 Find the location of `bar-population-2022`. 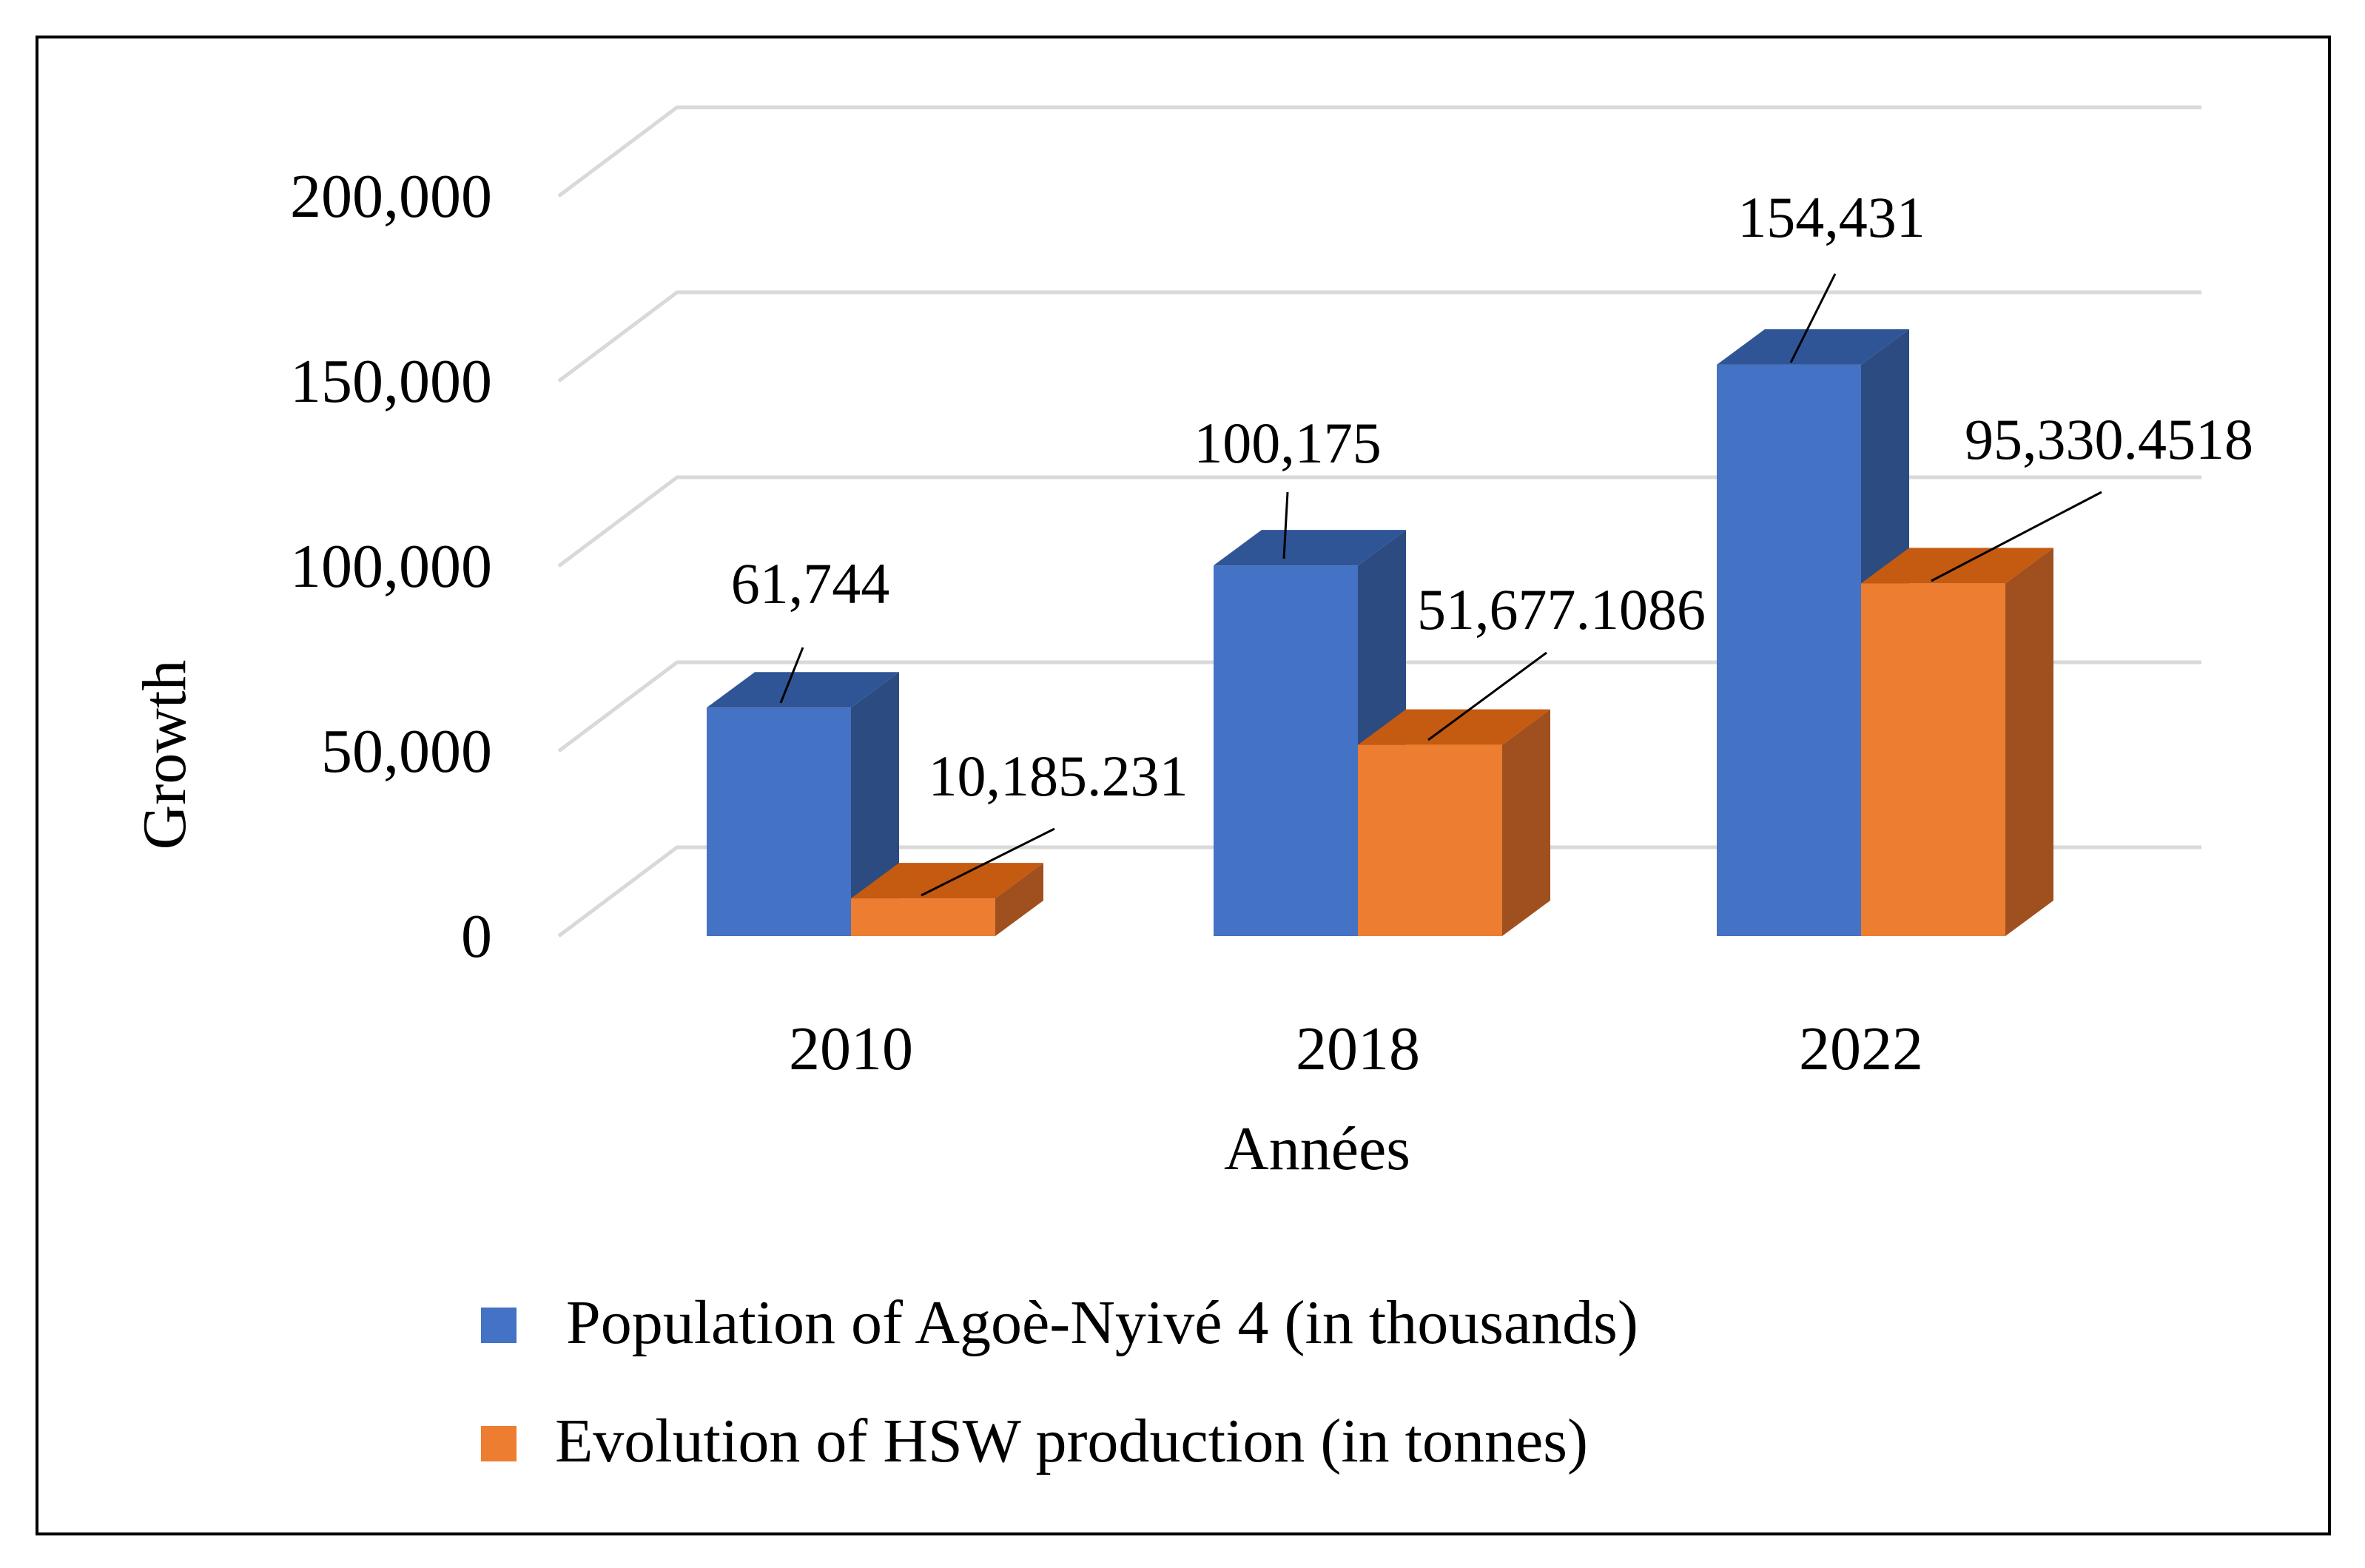

bar-population-2022 is located at coordinates (1813, 633).